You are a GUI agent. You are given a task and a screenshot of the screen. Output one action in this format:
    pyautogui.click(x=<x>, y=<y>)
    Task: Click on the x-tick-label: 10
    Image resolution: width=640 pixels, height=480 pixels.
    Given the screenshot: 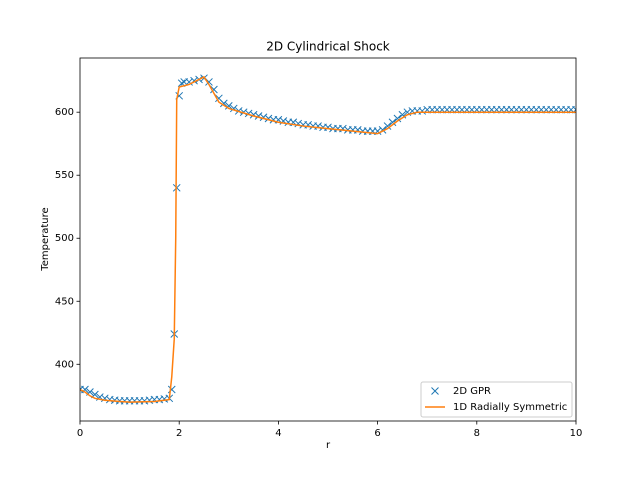 What is the action you would take?
    pyautogui.click(x=576, y=433)
    